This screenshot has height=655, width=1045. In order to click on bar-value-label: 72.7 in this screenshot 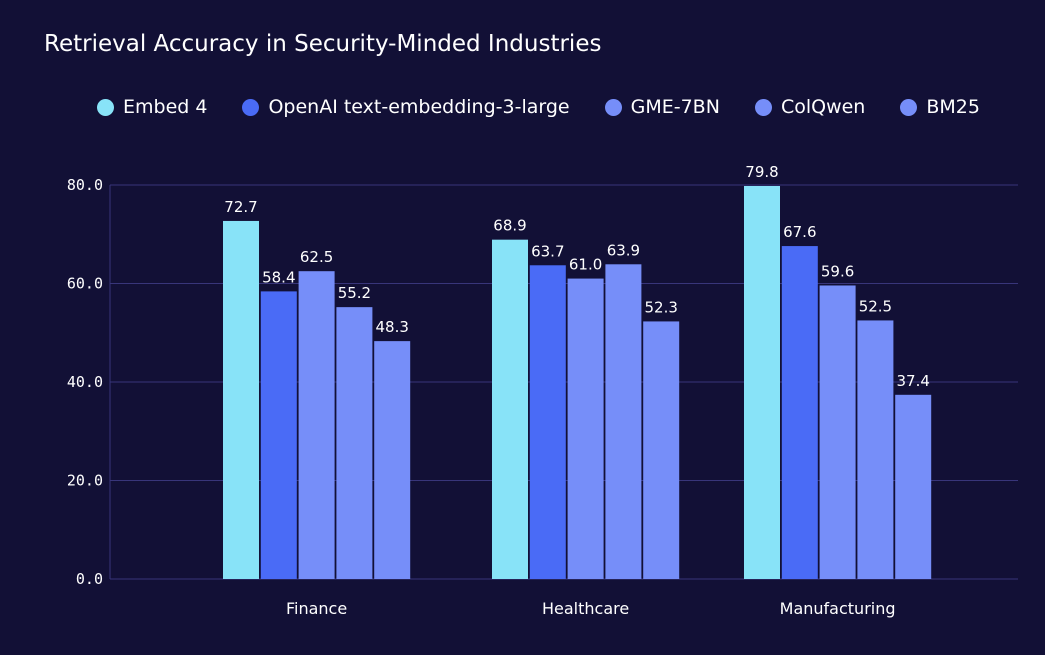, I will do `click(240, 207)`.